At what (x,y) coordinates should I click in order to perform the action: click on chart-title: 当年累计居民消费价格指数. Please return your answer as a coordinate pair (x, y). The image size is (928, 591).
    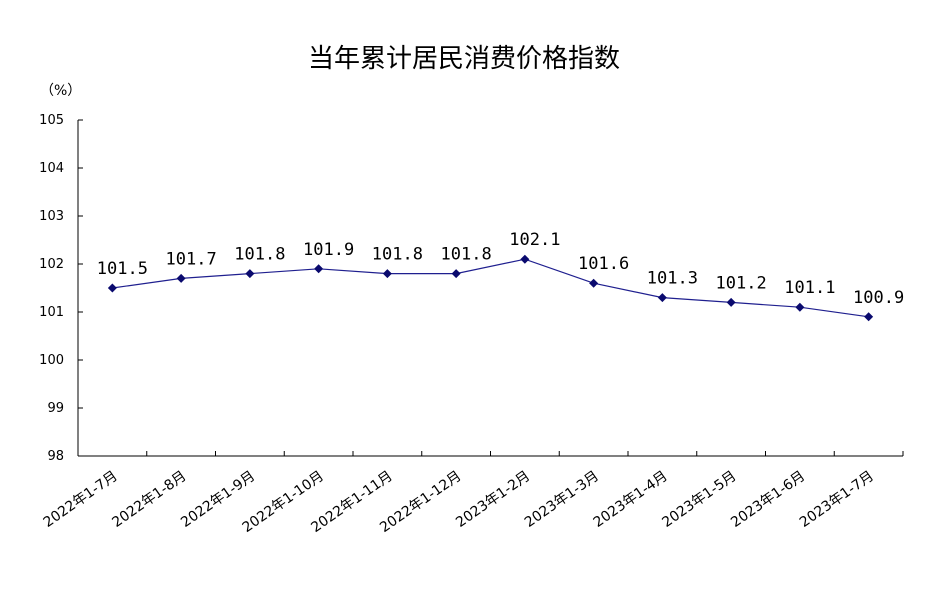
    Looking at the image, I should click on (463, 59).